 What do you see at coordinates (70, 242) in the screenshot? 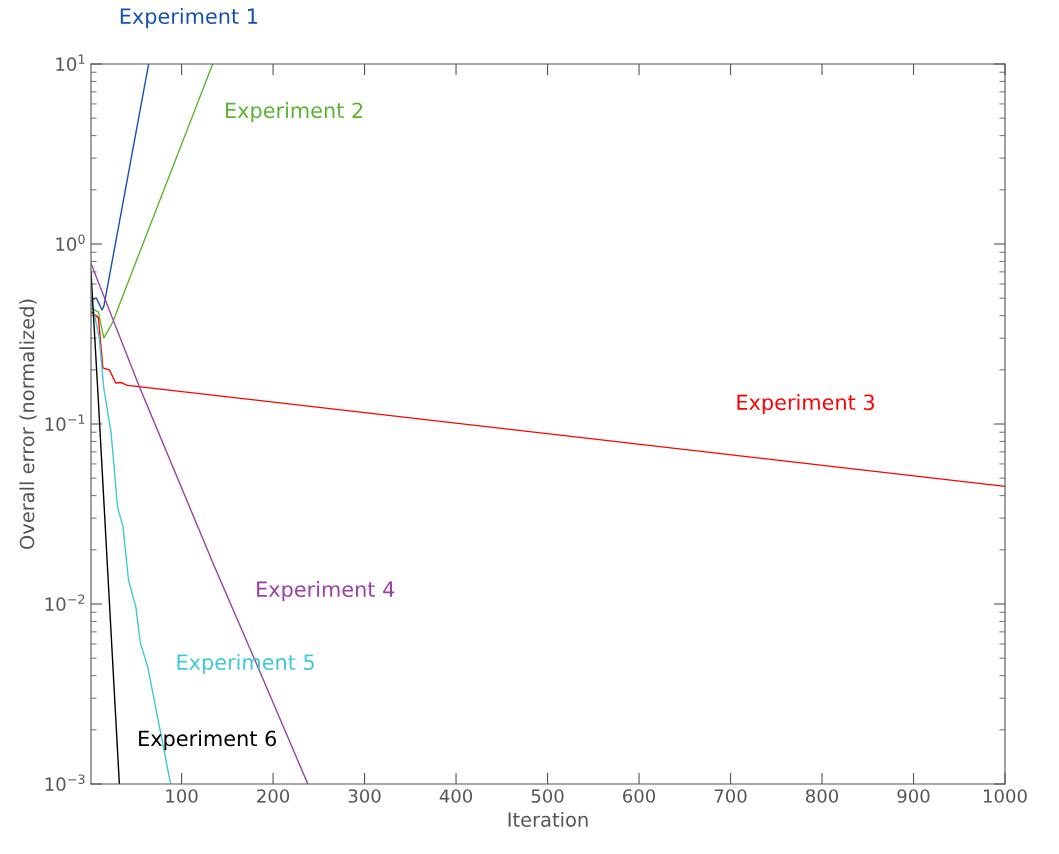
I see `y-tick-label: 10$^{0}$` at bounding box center [70, 242].